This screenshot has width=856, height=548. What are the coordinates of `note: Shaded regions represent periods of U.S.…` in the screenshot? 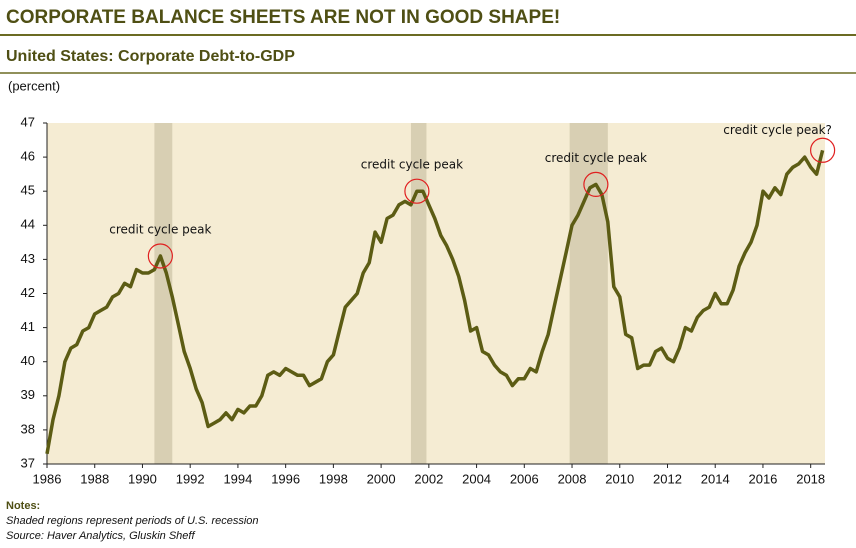 It's located at (132, 521).